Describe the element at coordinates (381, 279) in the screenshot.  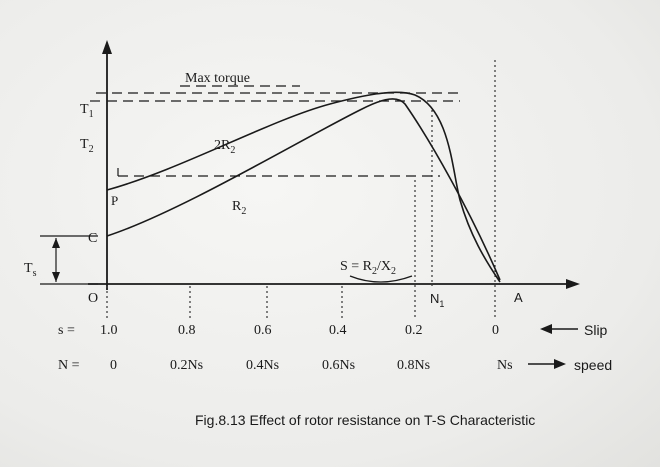
I see `smax-brace` at that location.